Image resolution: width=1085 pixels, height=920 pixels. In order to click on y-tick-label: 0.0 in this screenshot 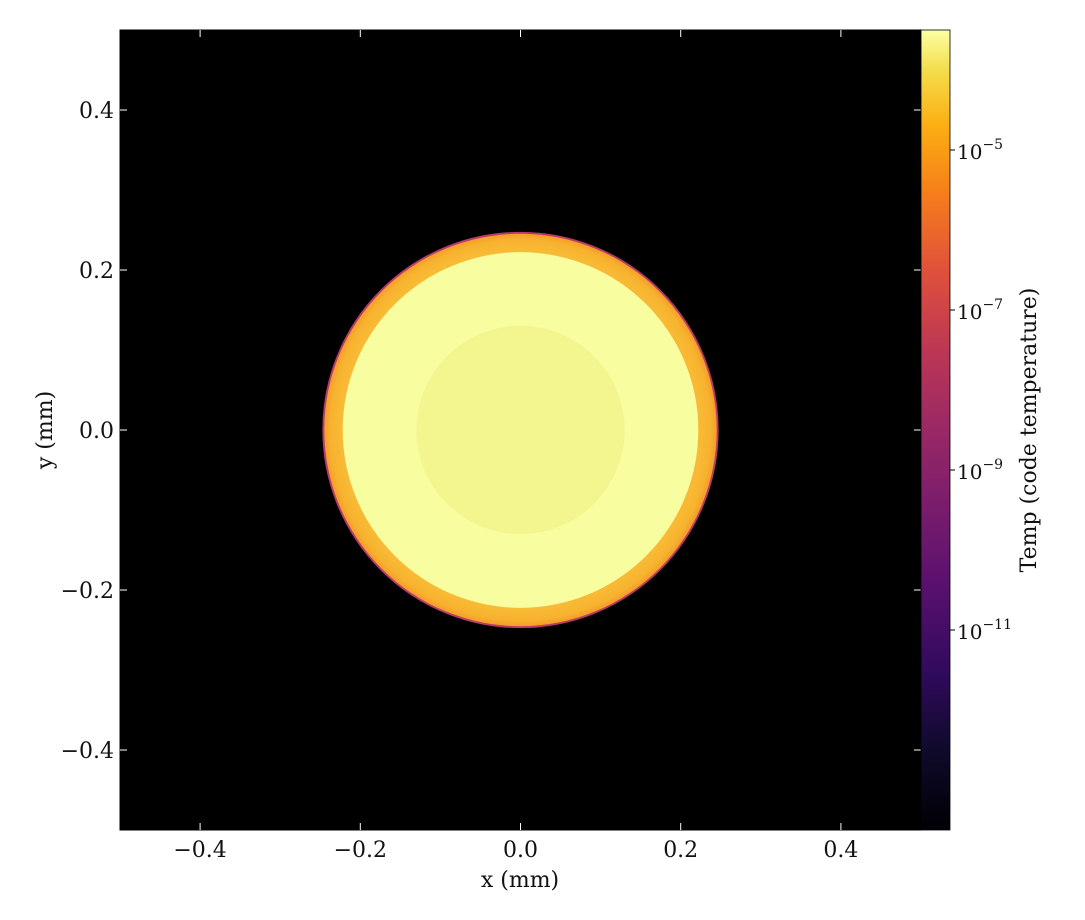, I will do `click(96, 431)`.